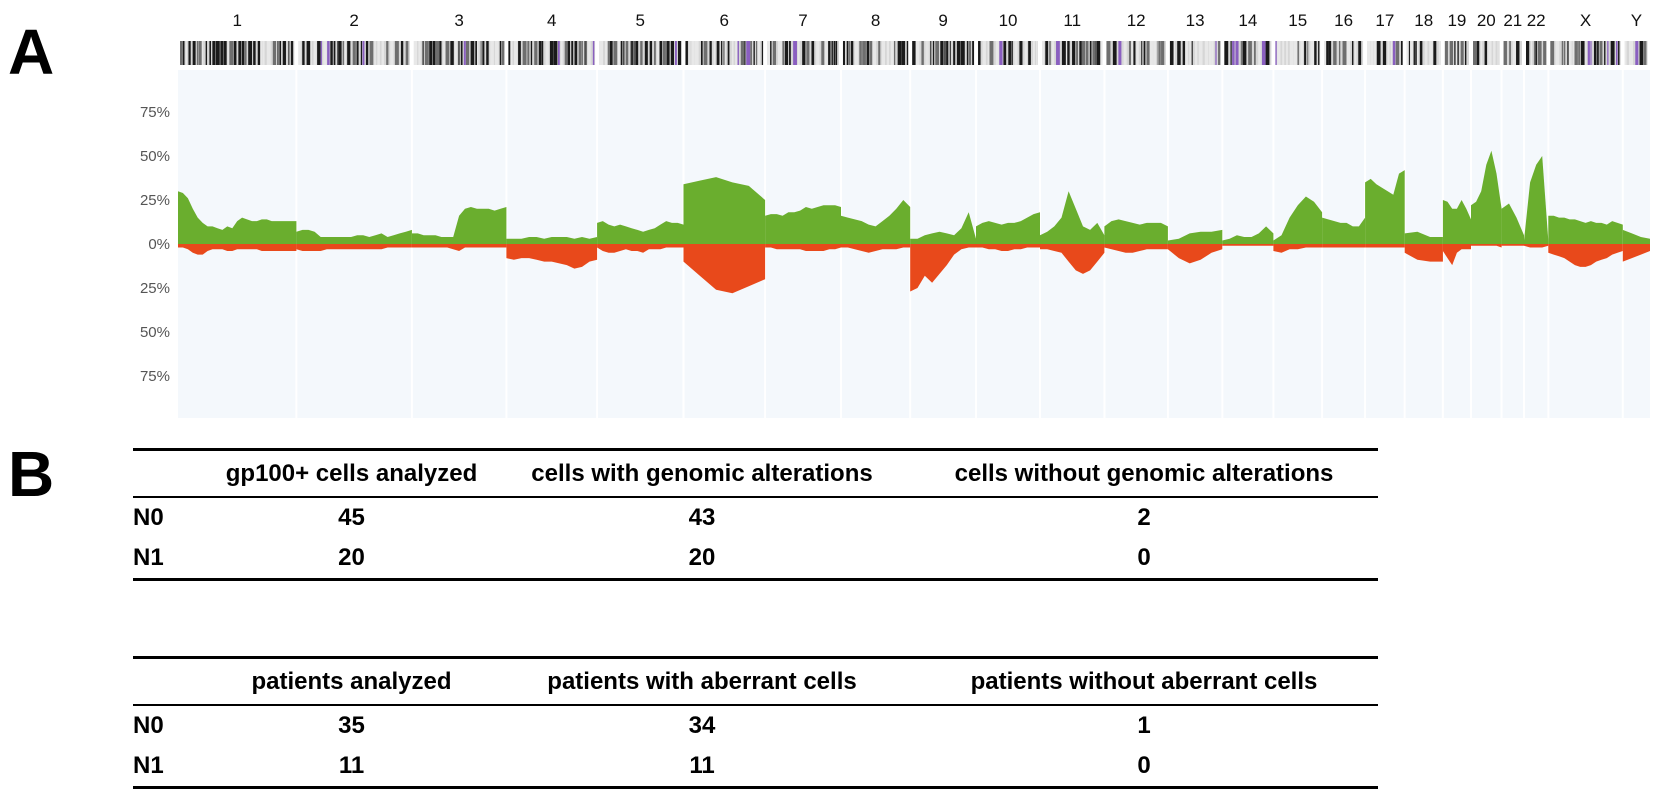  Describe the element at coordinates (702, 725) in the screenshot. I see `table-cell: 34` at that location.